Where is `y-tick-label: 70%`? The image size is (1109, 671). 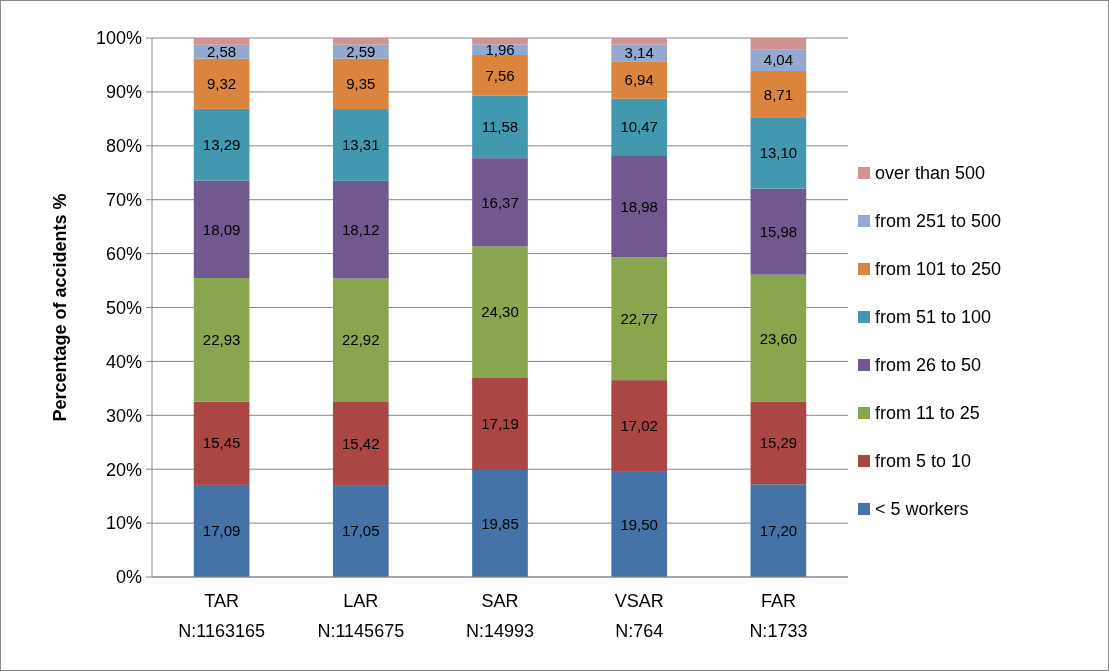 y-tick-label: 70% is located at coordinates (123, 200).